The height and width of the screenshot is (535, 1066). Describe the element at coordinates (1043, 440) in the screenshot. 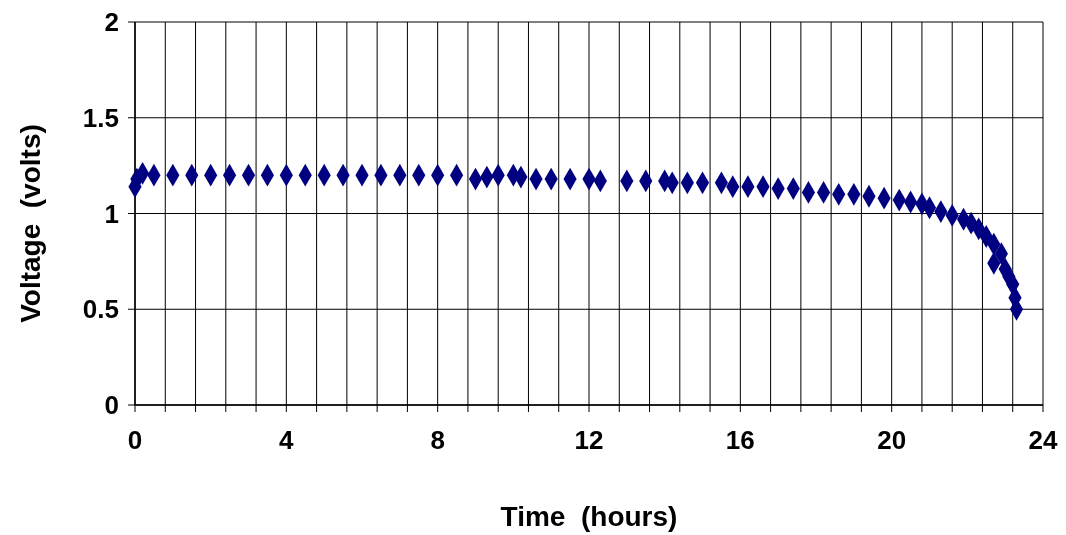

I see `x-tick-label: 24` at that location.